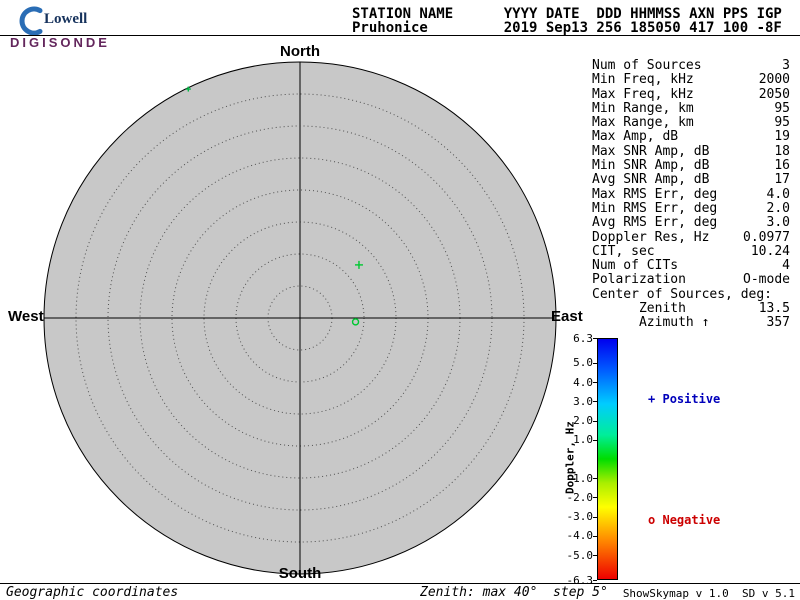 The height and width of the screenshot is (600, 800). Describe the element at coordinates (651, 237) in the screenshot. I see `stat-label: Doppler Res, Hz` at that location.